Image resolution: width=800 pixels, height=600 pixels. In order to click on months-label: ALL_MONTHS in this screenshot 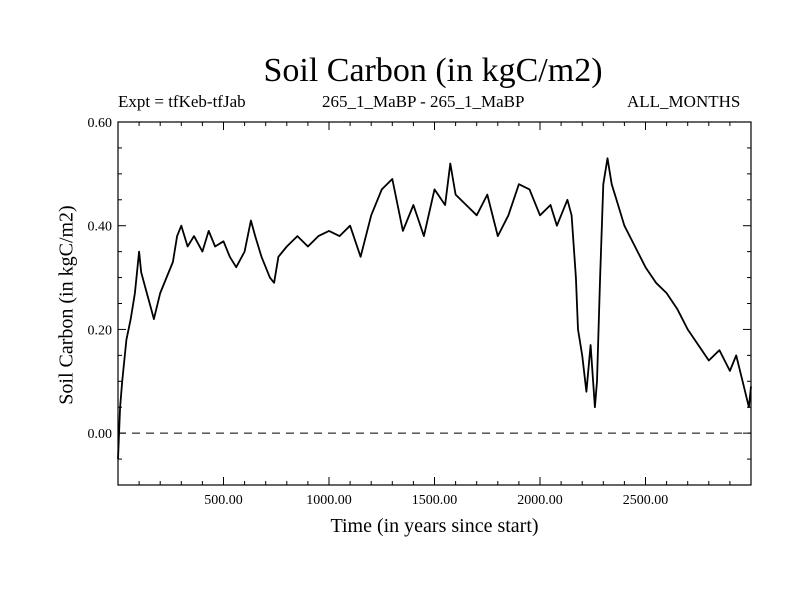, I will do `click(684, 101)`.